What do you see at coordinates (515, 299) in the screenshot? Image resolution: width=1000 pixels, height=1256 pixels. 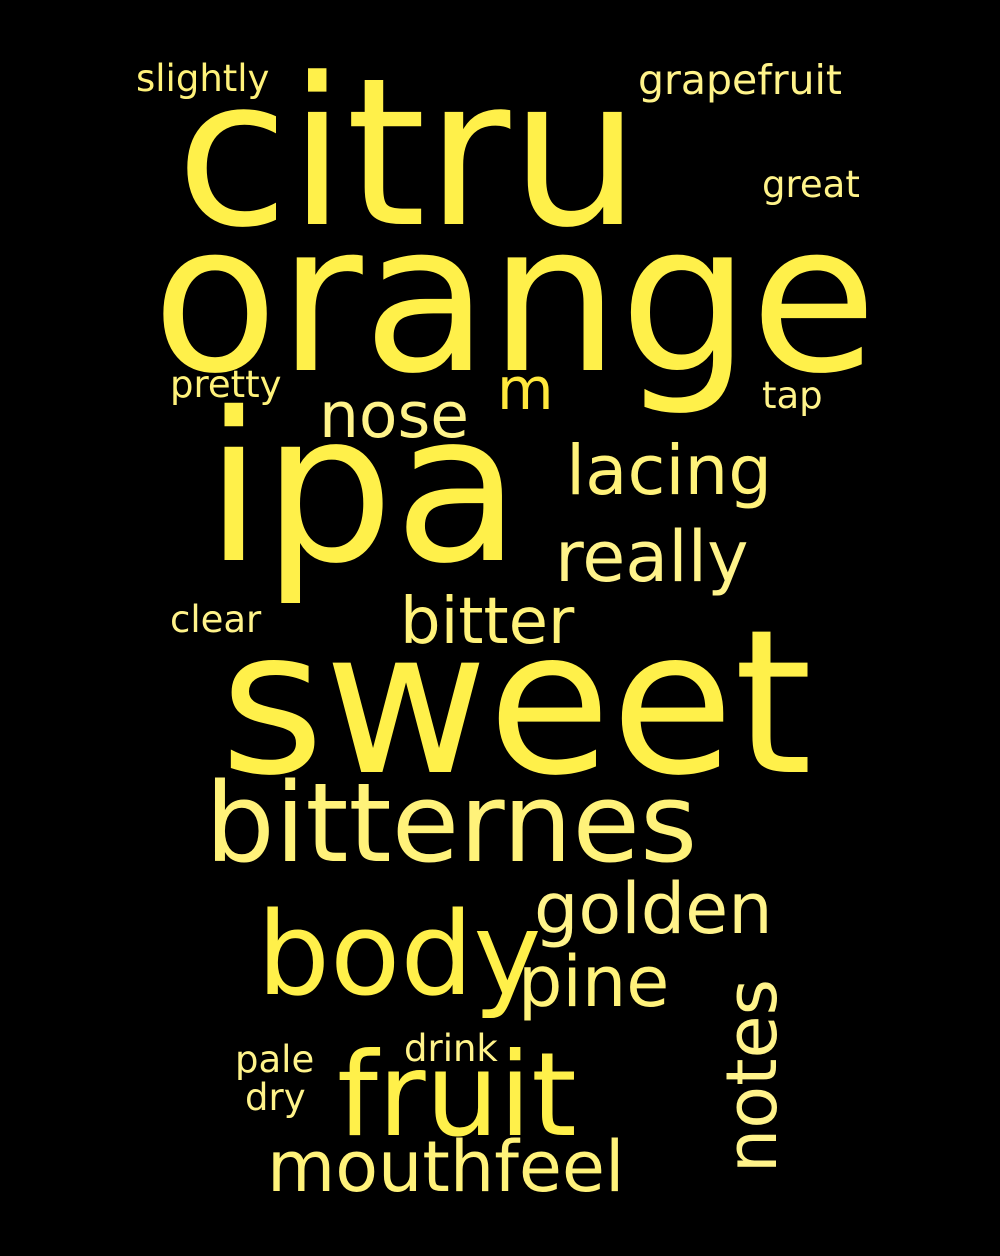 I see `word-orange: orange` at bounding box center [515, 299].